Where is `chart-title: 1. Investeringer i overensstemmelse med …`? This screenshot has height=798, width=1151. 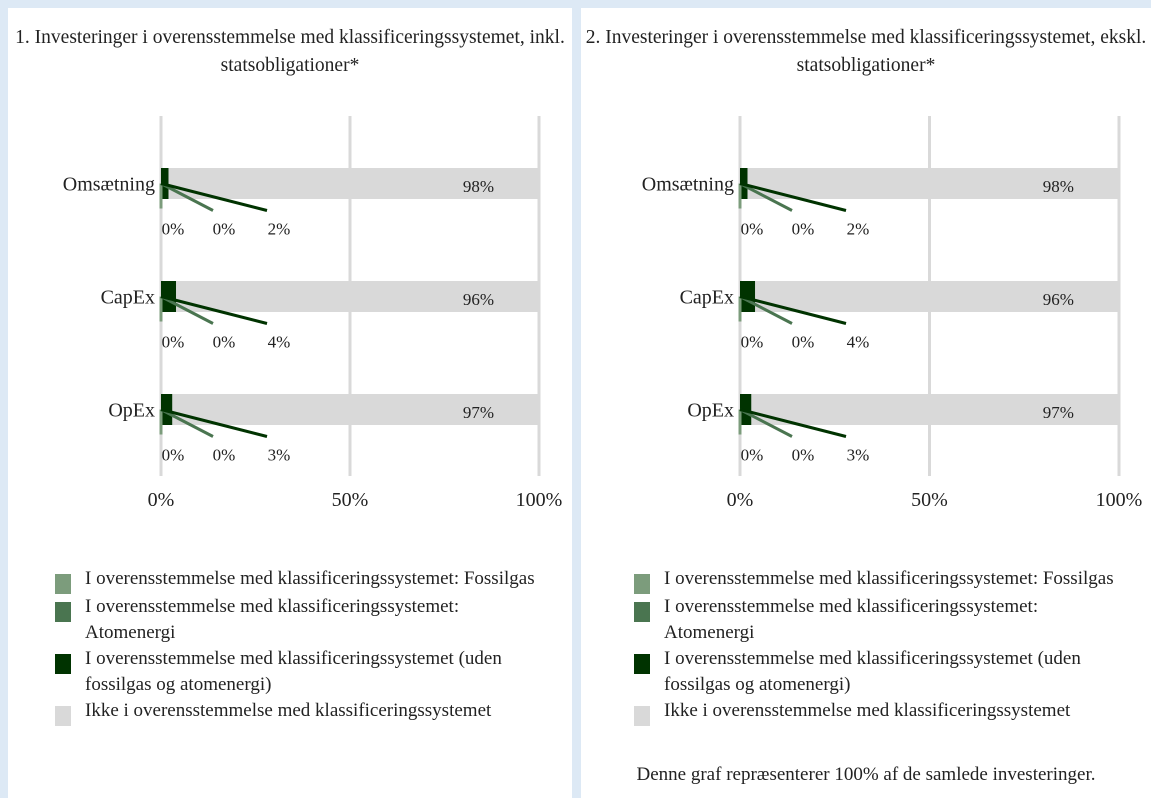 chart-title: 1. Investeringer i overensstemmelse med … is located at coordinates (290, 51).